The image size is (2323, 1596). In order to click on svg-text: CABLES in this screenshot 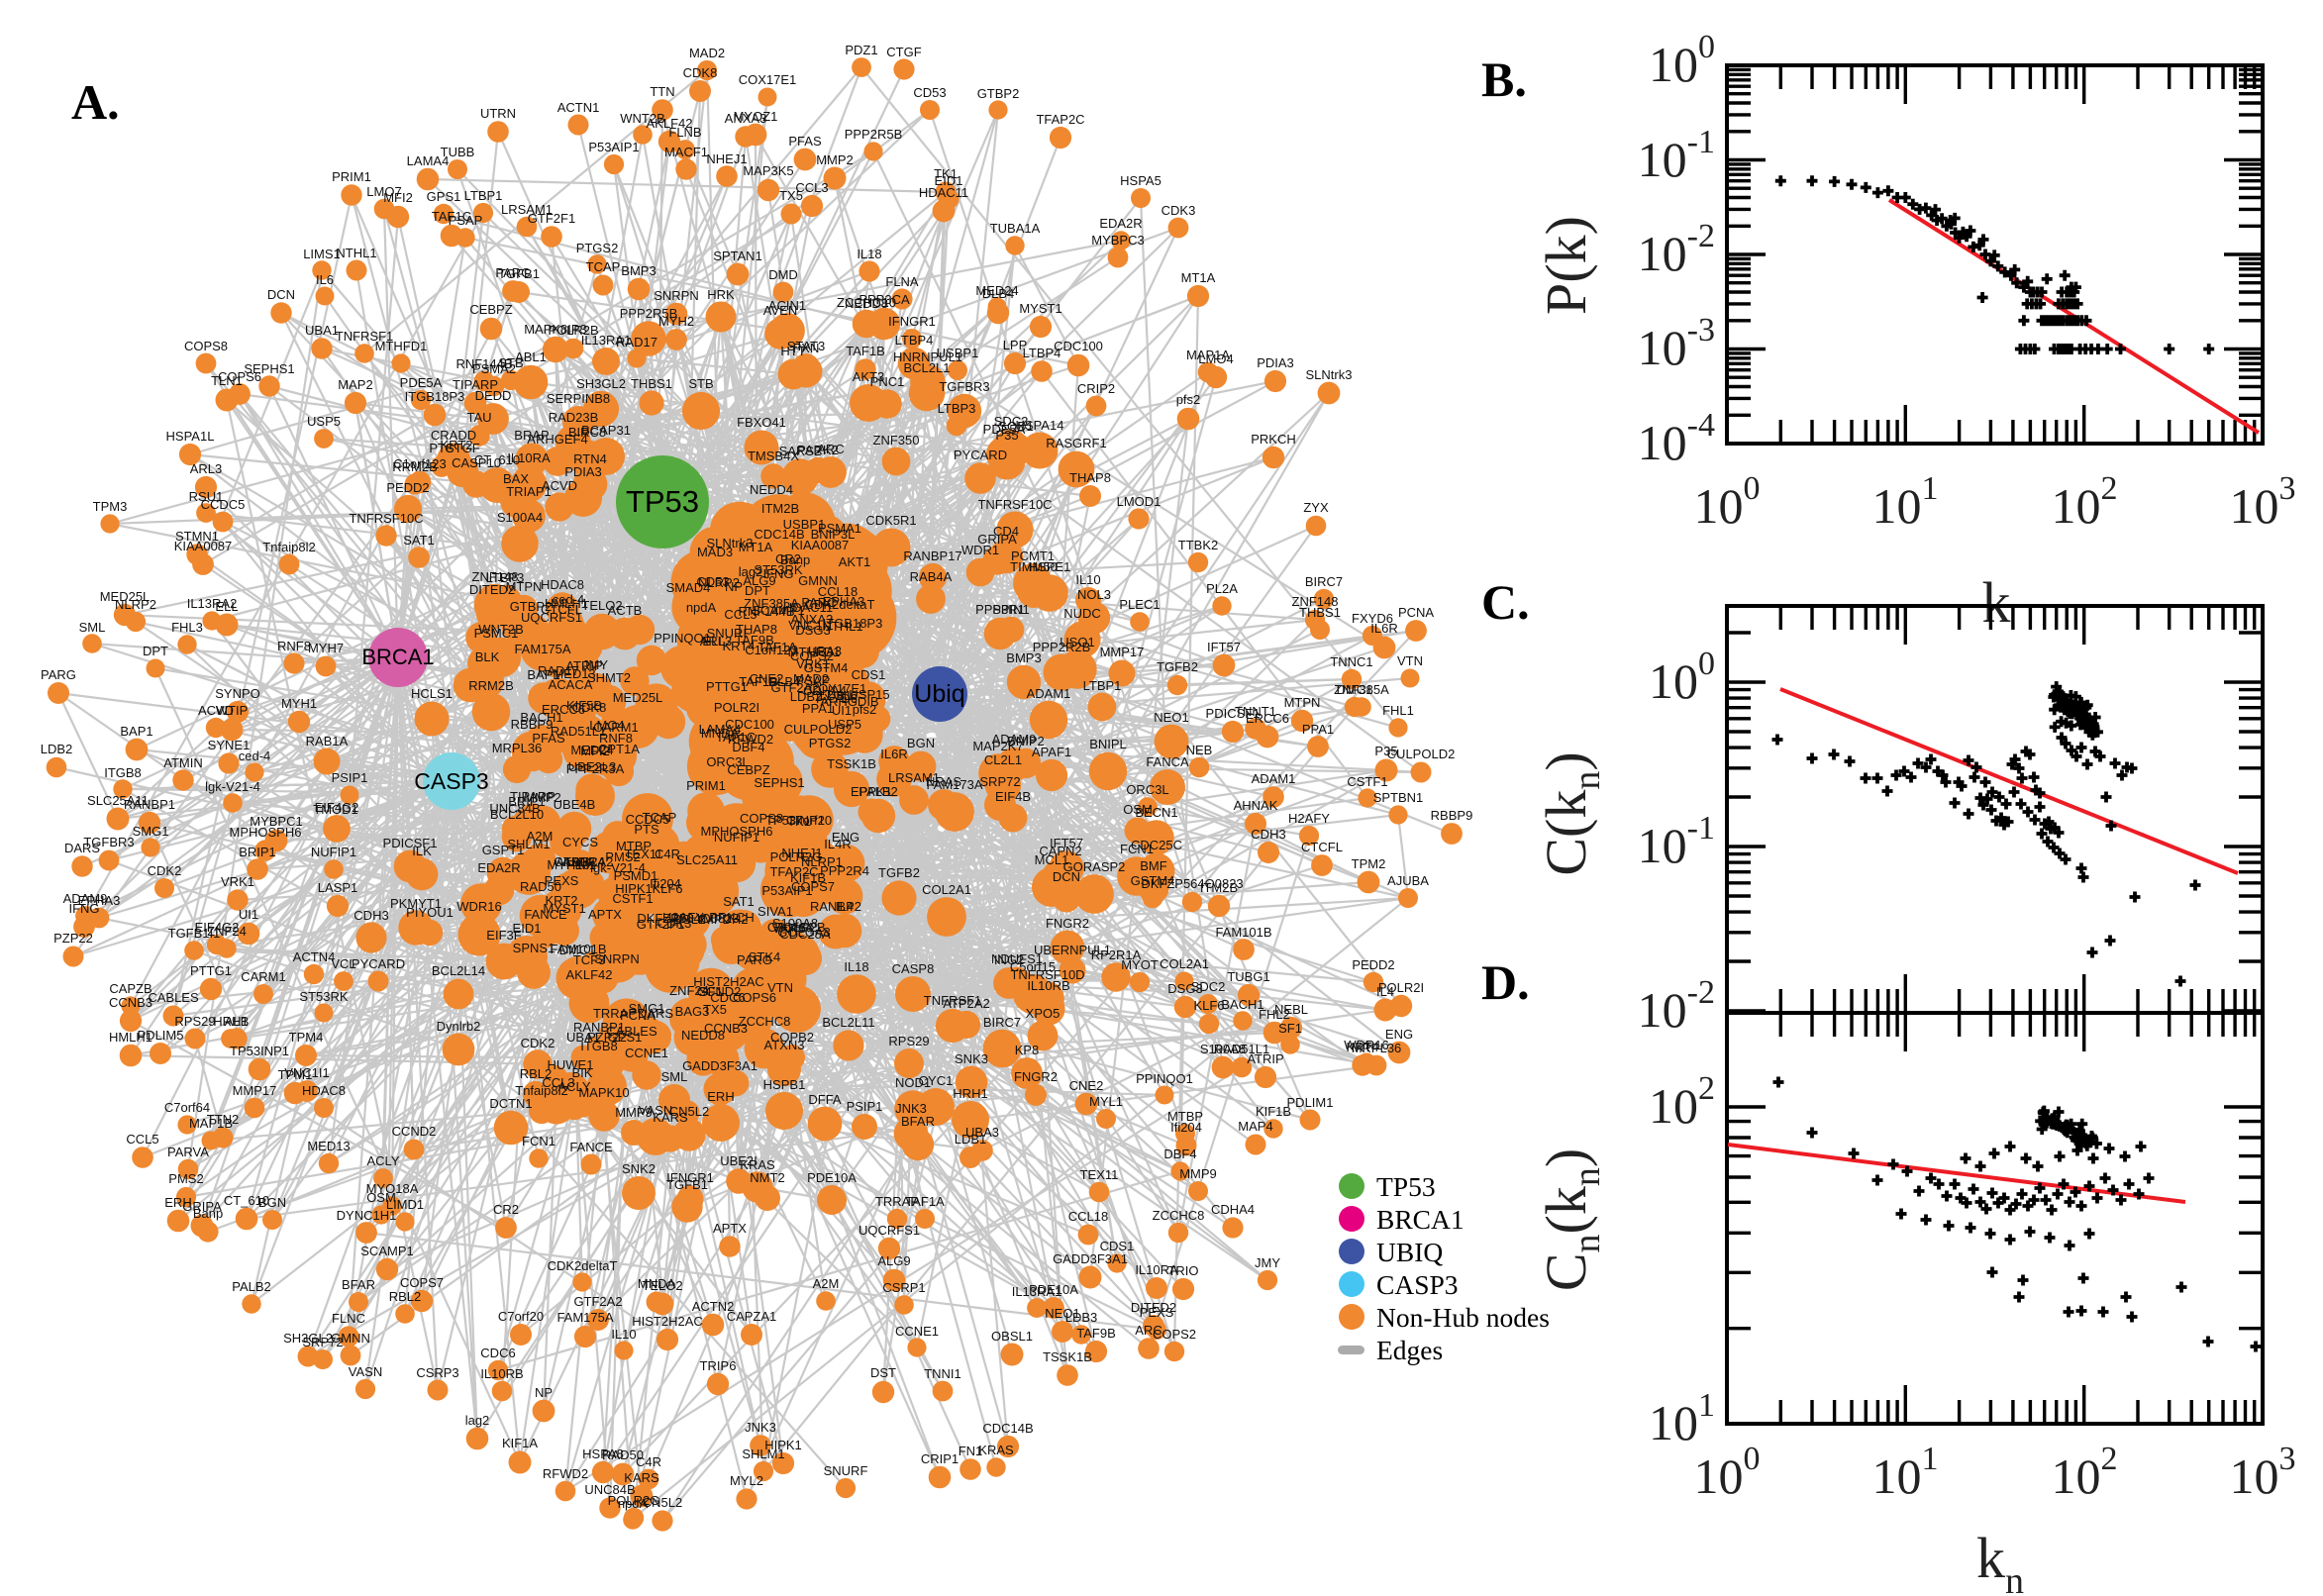, I will do `click(631, 1031)`.